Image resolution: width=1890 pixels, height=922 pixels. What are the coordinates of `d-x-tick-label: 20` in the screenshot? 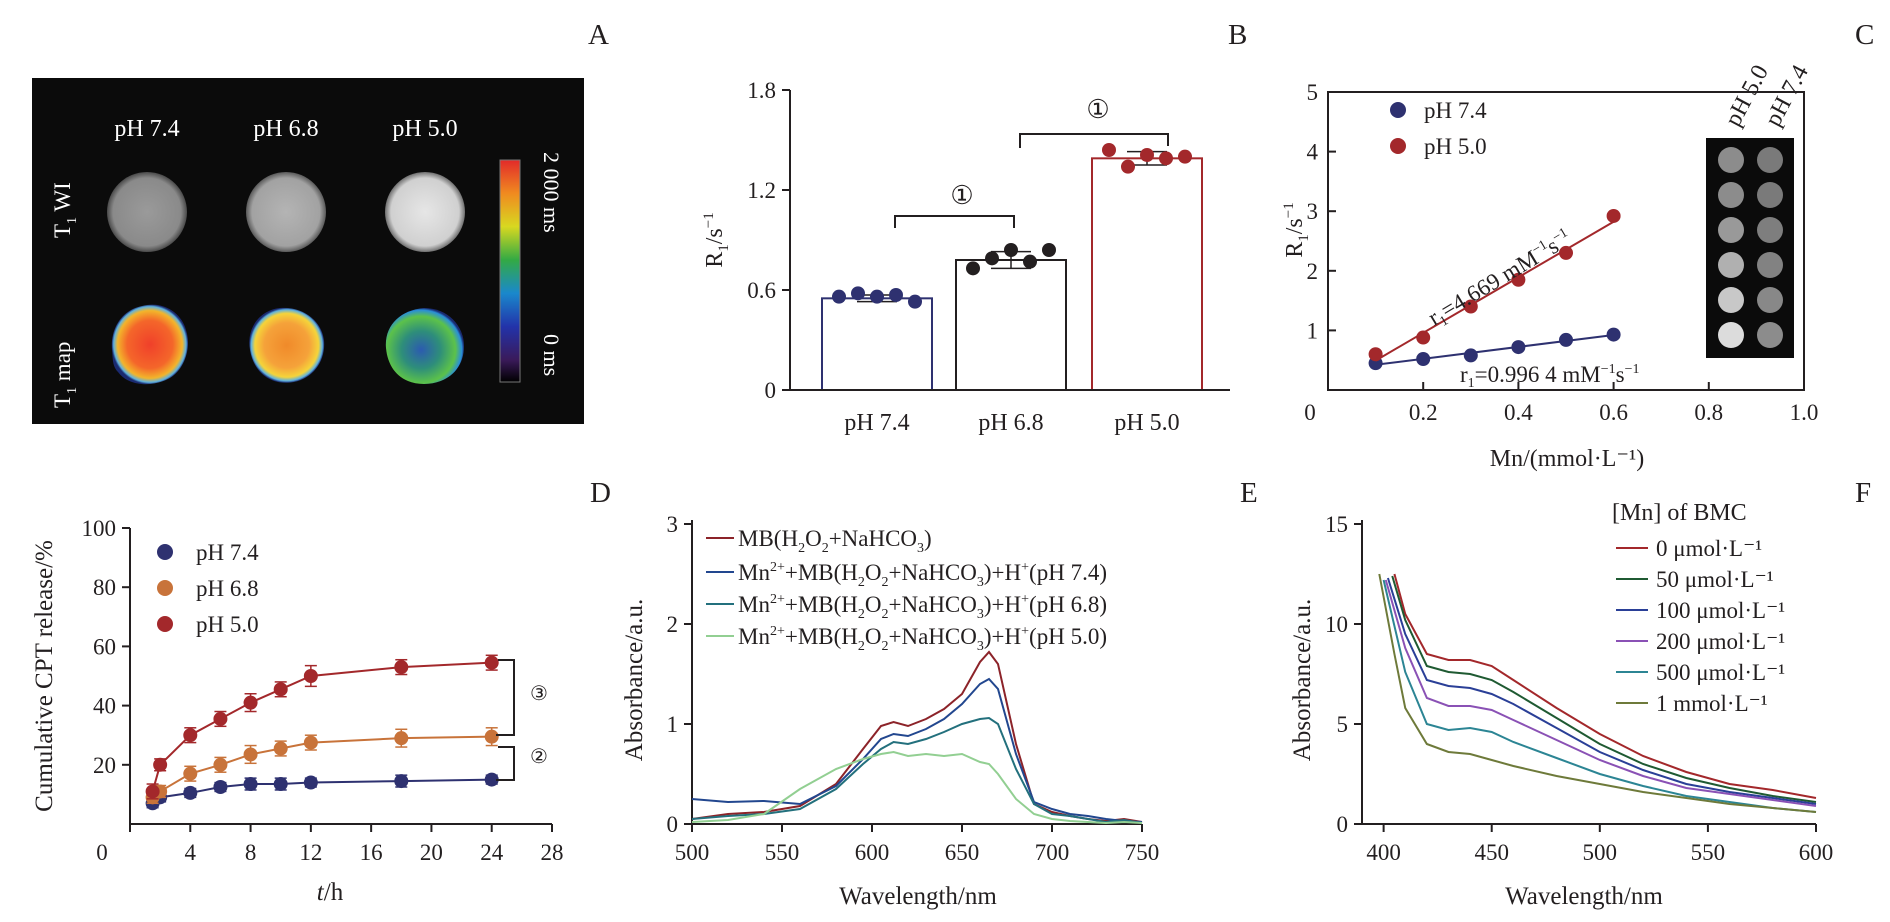 It's located at (431, 852).